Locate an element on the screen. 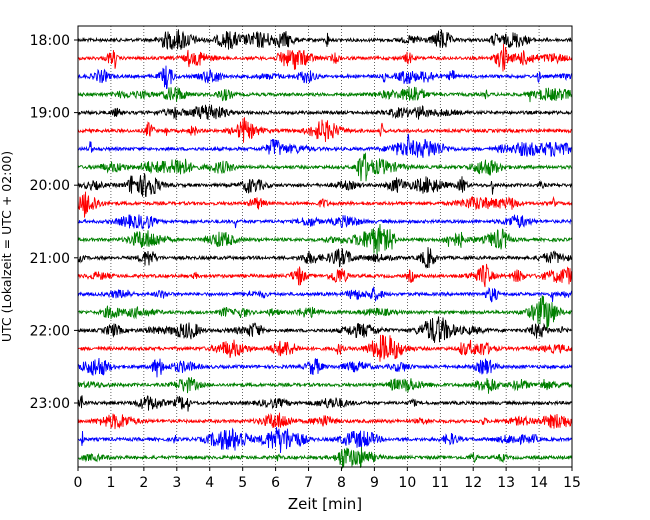 Image resolution: width=650 pixels, height=520 pixels. x-tick-label-14: 14 is located at coordinates (539, 483).